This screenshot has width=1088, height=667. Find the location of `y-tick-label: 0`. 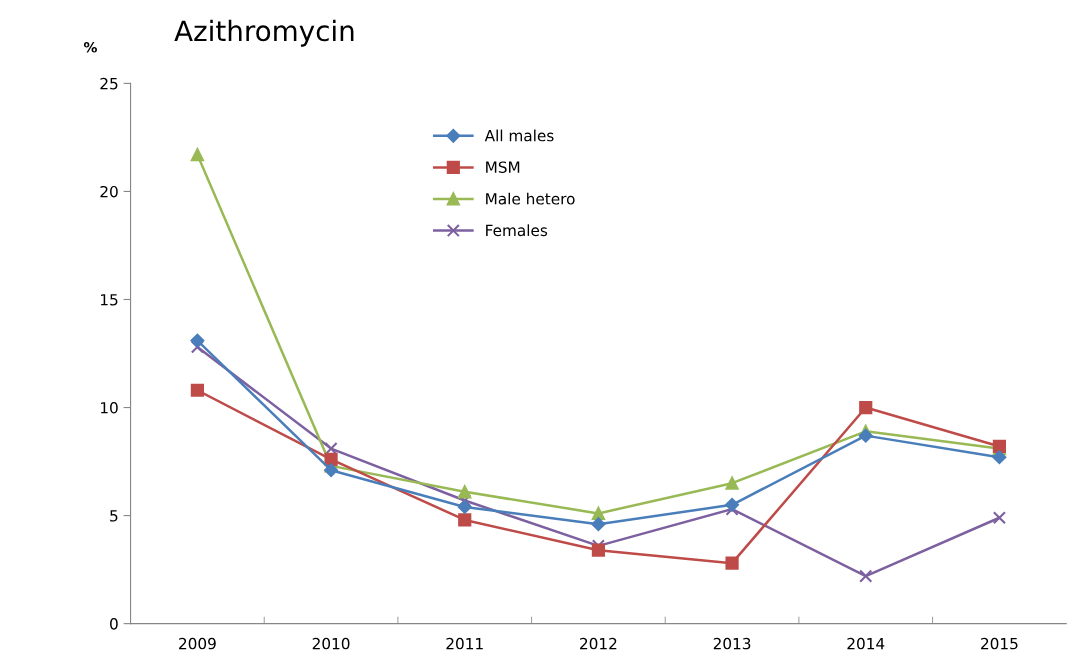

y-tick-label: 0 is located at coordinates (114, 624).